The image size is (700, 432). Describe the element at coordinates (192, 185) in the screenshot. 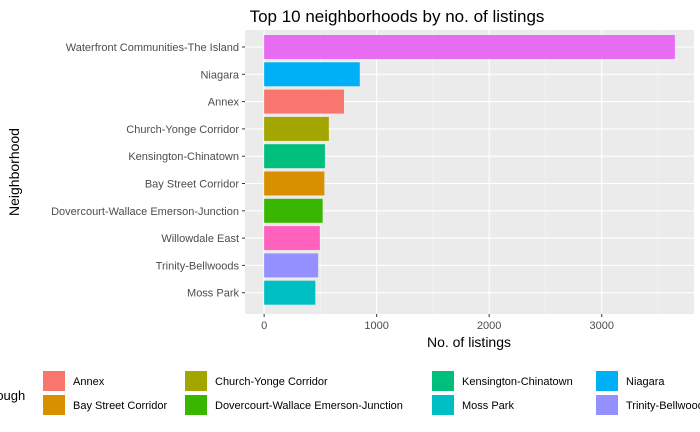

I see `y-tick-label: Bay Street Corridor` at that location.